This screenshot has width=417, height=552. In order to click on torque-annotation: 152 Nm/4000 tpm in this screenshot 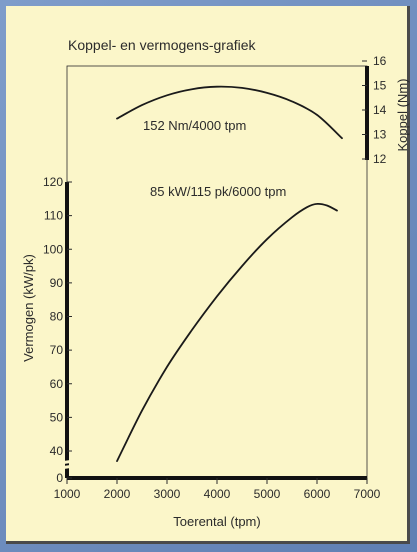, I will do `click(194, 125)`.